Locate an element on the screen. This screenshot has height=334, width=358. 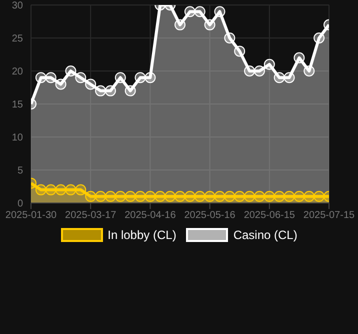
x-tick-label: 2025-07-15 is located at coordinates (329, 216).